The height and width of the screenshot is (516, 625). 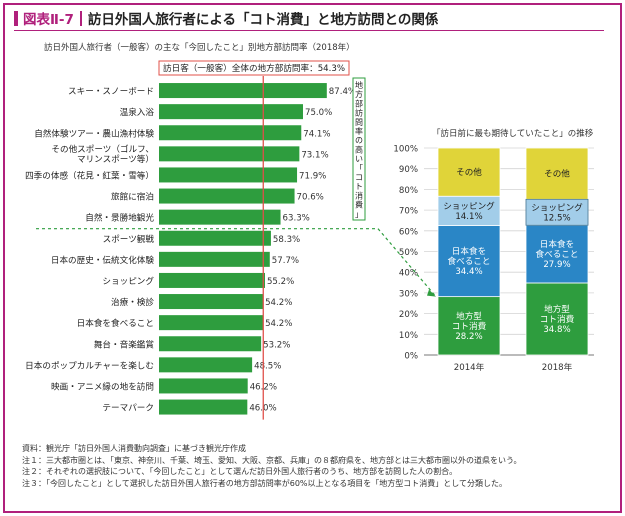 What do you see at coordinates (278, 324) in the screenshot?
I see `value-label-11: 54.2%` at bounding box center [278, 324].